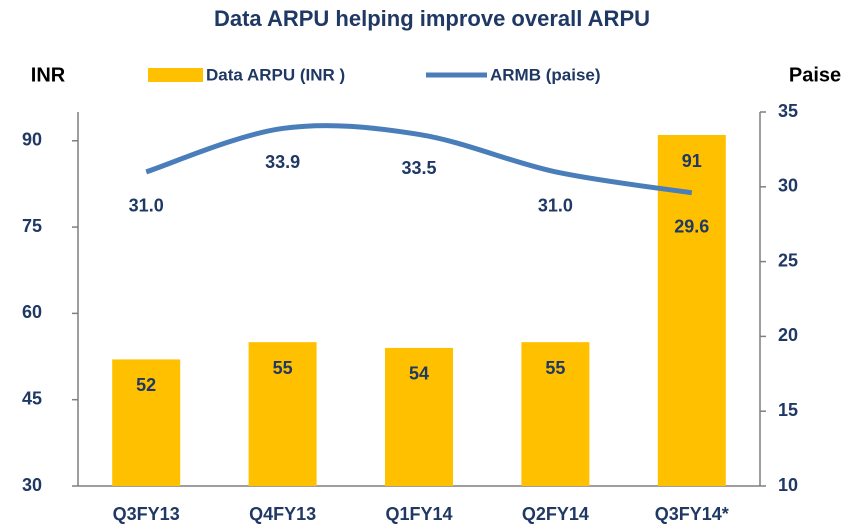 This screenshot has height=531, width=865. What do you see at coordinates (282, 162) in the screenshot?
I see `line-value-label: 33.9` at bounding box center [282, 162].